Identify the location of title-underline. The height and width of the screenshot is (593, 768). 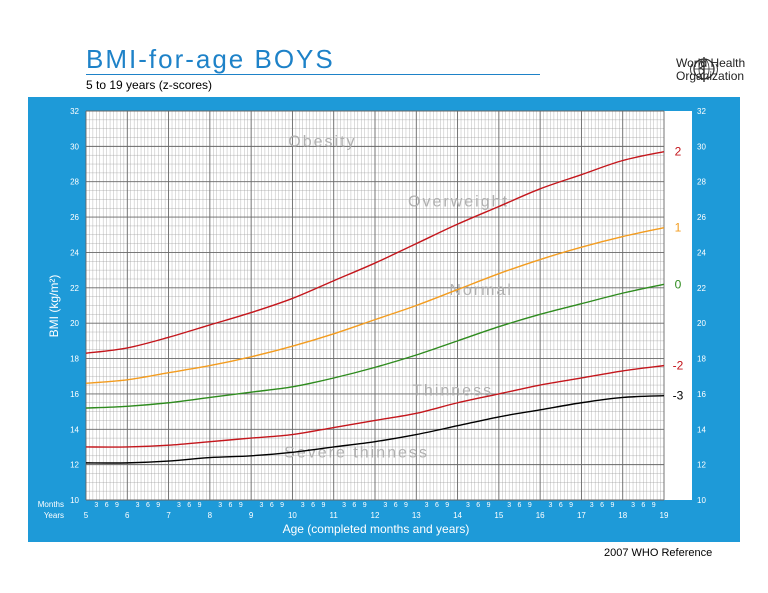
(313, 74).